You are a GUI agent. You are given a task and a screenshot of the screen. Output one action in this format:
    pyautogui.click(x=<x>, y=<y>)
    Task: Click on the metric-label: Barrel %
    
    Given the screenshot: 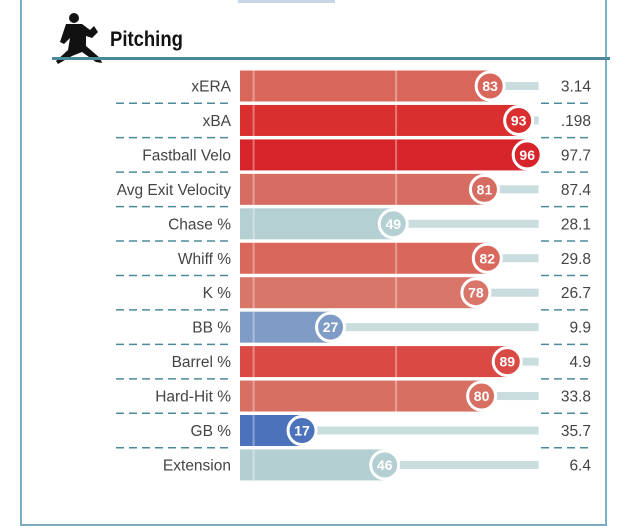 What is the action you would take?
    pyautogui.click(x=202, y=362)
    